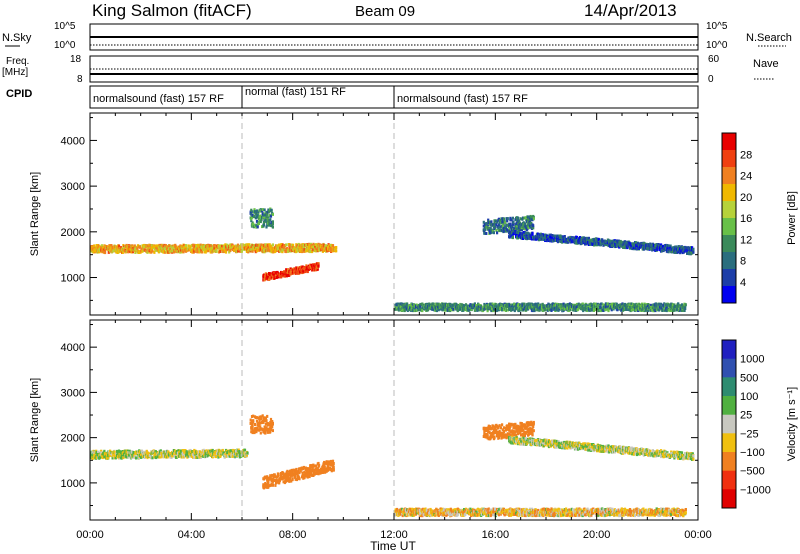 The image size is (800, 554). Describe the element at coordinates (746, 219) in the screenshot. I see `colorbar-tick-label: 16` at that location.